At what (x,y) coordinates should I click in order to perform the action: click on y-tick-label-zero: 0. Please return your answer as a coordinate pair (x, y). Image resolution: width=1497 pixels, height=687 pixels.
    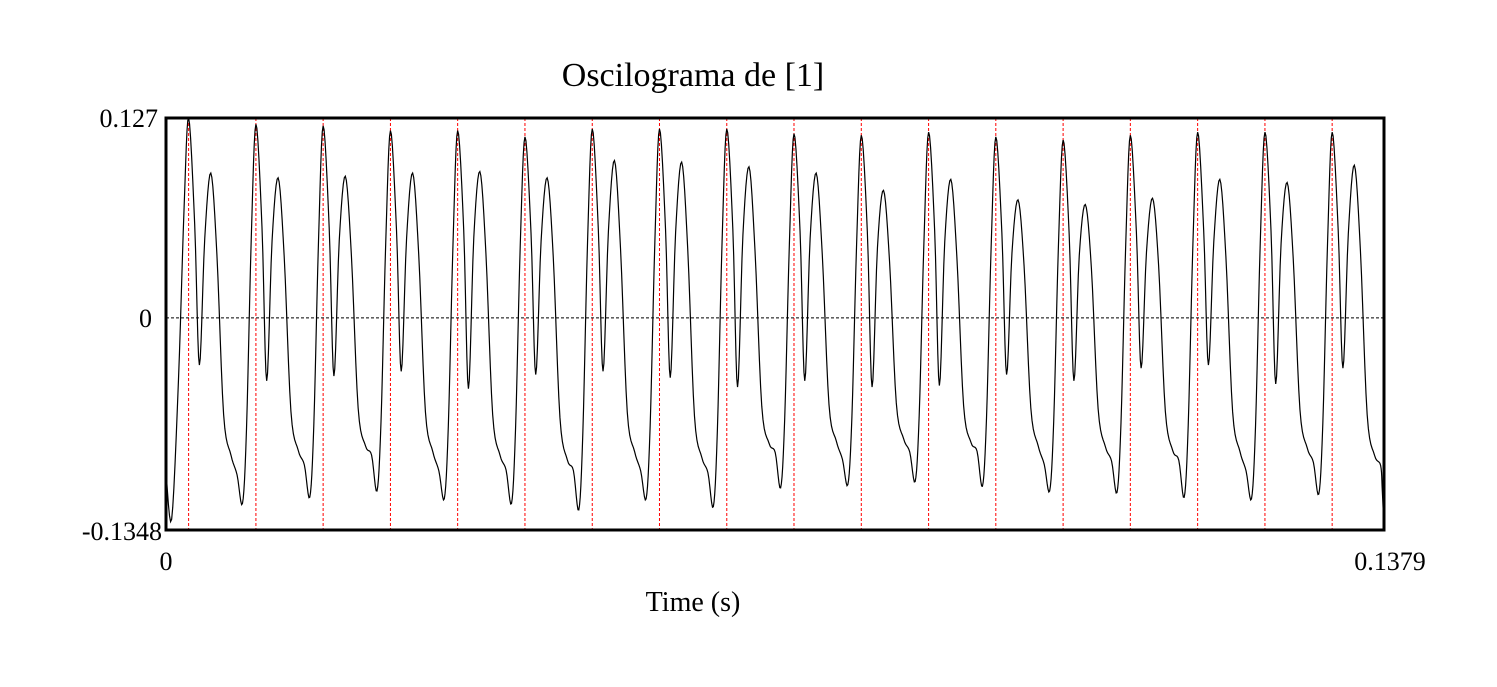
    Looking at the image, I should click on (145, 318).